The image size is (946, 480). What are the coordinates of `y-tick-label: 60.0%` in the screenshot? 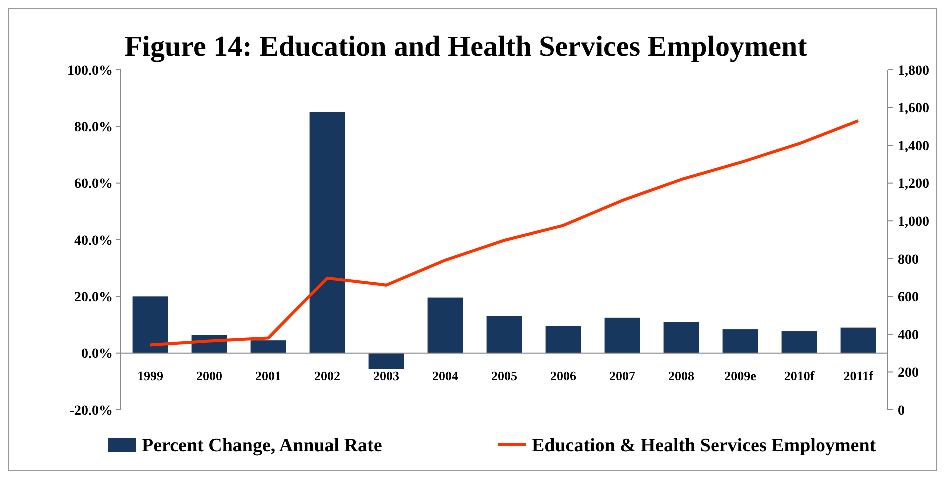 It's located at (93, 184).